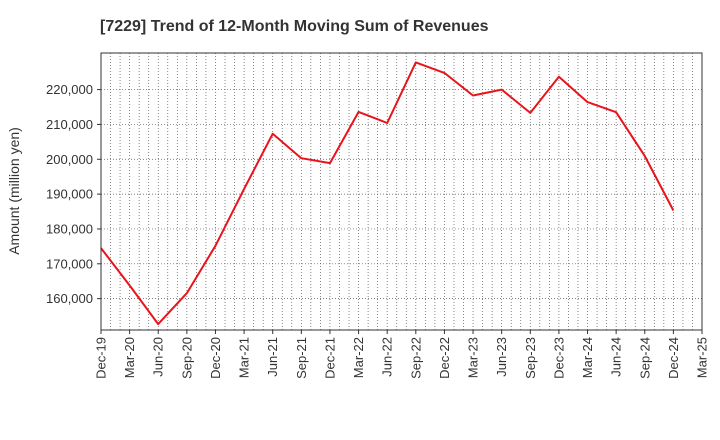 The height and width of the screenshot is (440, 720). I want to click on x-tick-label: Sep-23, so click(530, 358).